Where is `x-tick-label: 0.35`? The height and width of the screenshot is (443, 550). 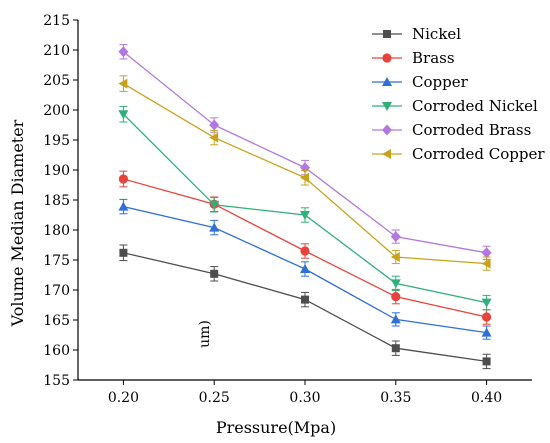
x-tick-label: 0.35 is located at coordinates (395, 398).